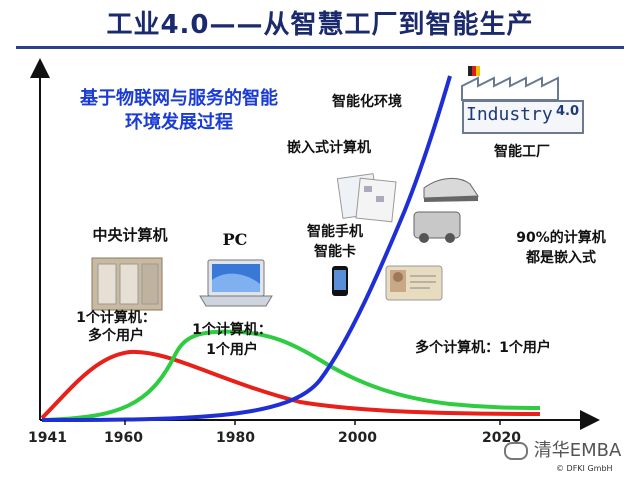  I want to click on label-embedded-computer: 嵌入式计算机, so click(329, 148).